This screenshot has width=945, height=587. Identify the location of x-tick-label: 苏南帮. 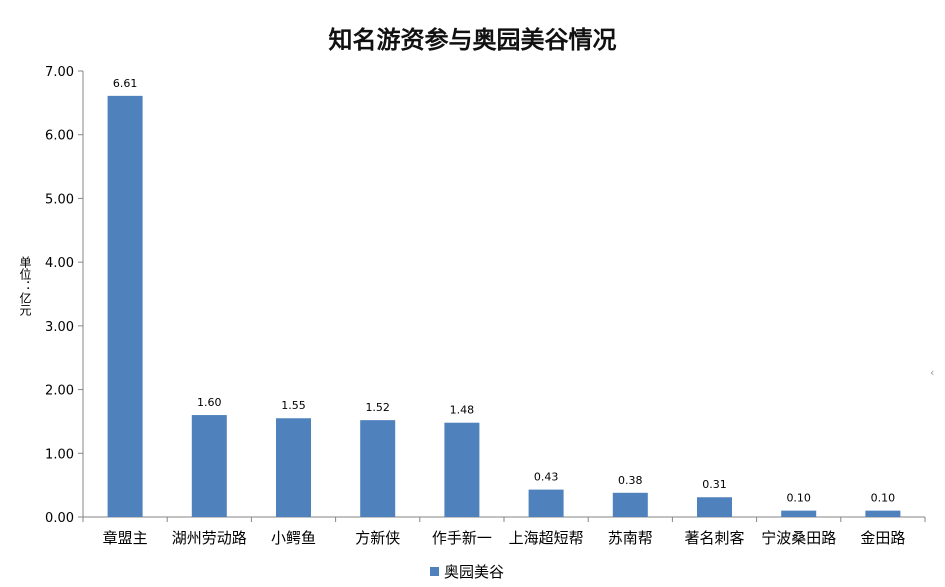
(630, 538).